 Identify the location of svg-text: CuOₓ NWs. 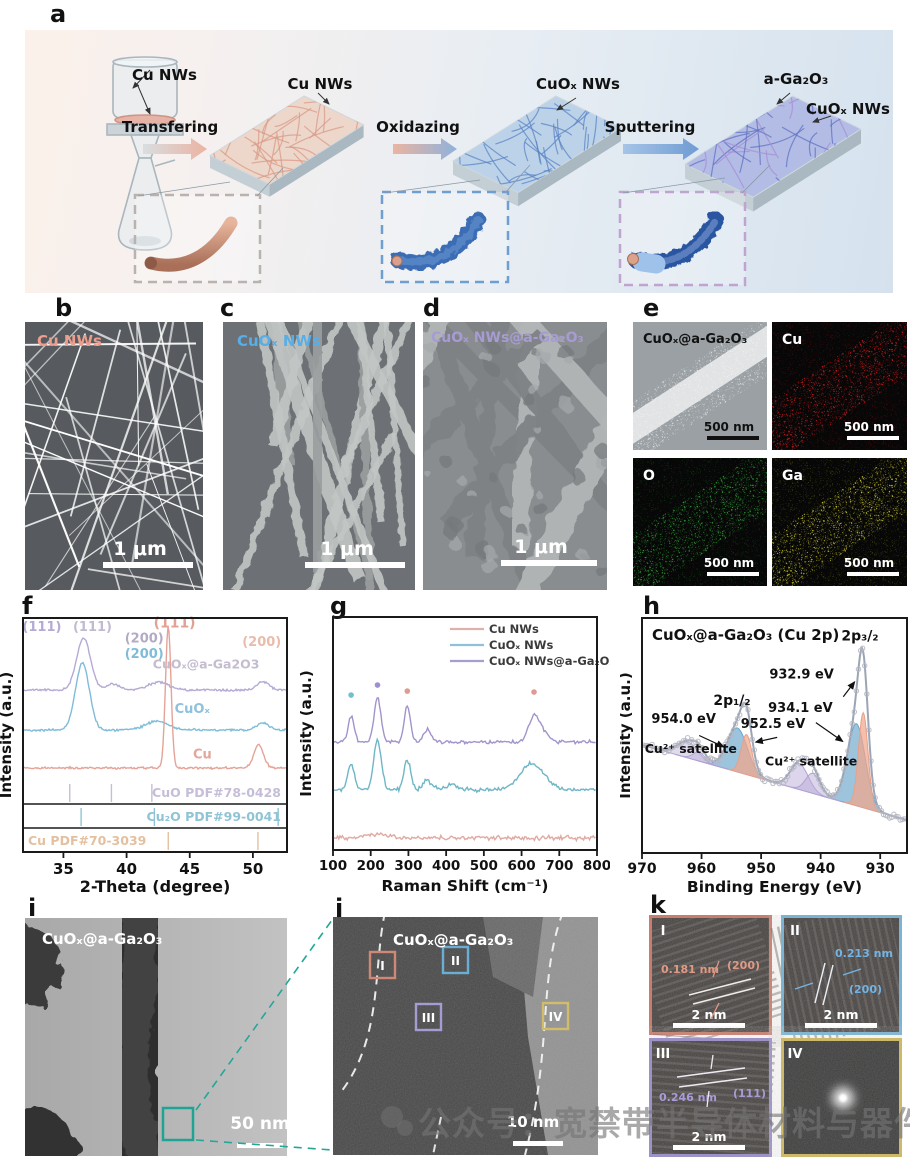
(521, 645).